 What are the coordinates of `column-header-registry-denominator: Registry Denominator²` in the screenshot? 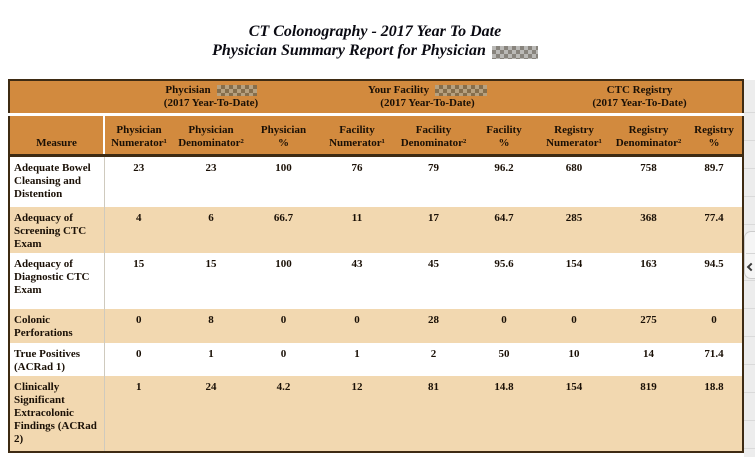 It's located at (649, 135).